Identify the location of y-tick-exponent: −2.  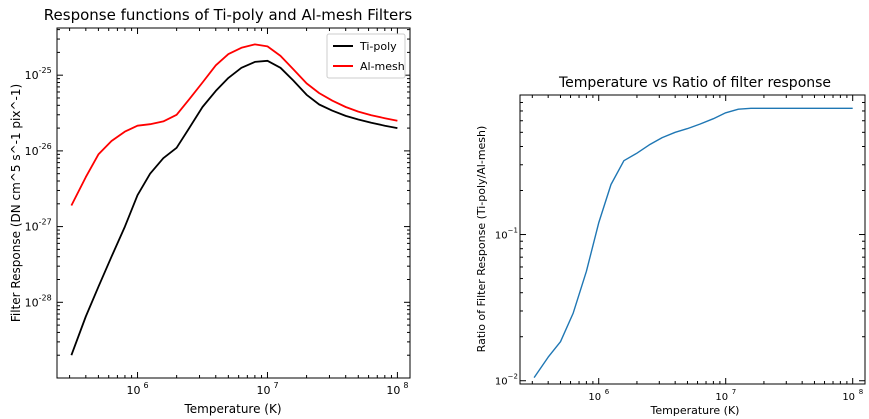
(513, 377).